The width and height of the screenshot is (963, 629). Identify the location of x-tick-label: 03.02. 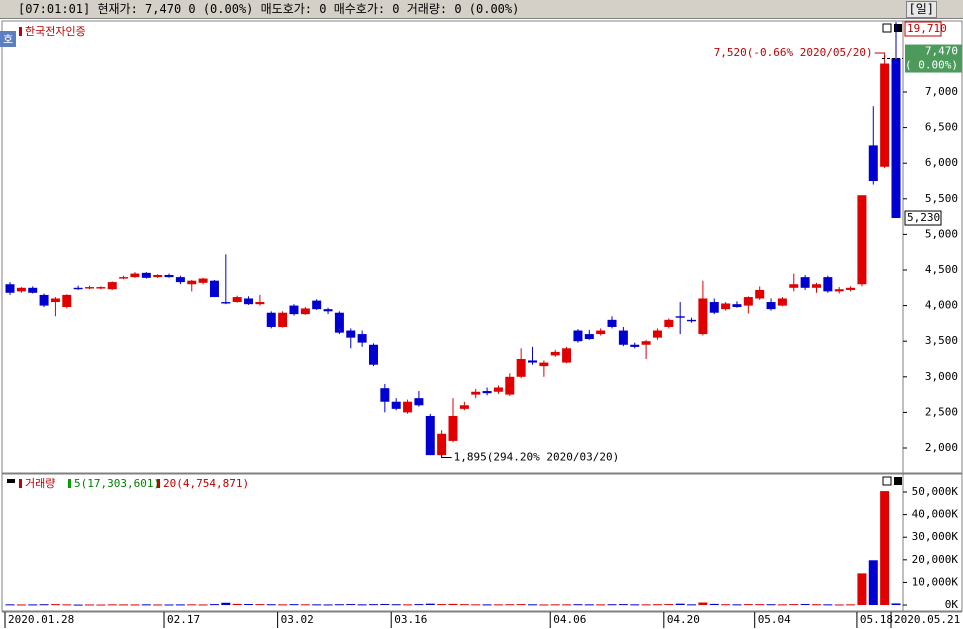
(297, 619).